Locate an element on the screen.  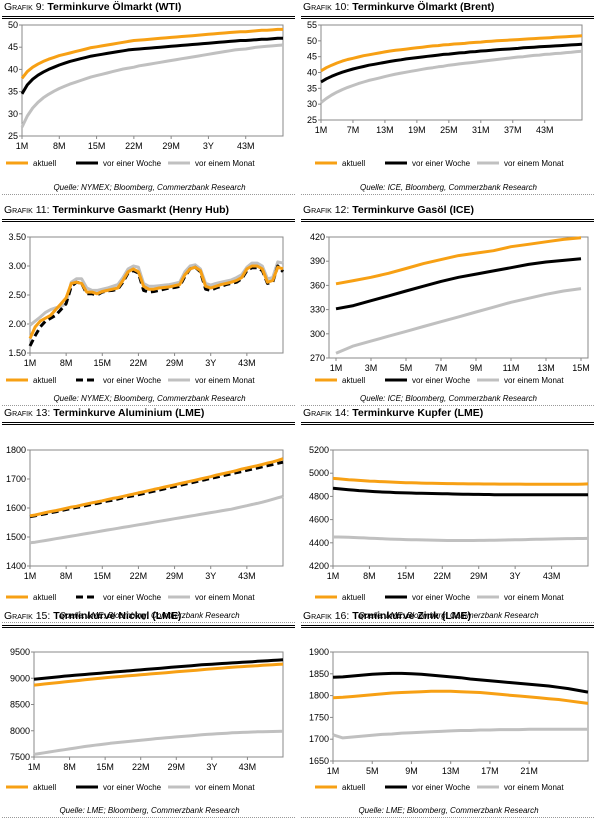
chart-title-text: Terminkurve Zink (LME) is located at coordinates (412, 616).